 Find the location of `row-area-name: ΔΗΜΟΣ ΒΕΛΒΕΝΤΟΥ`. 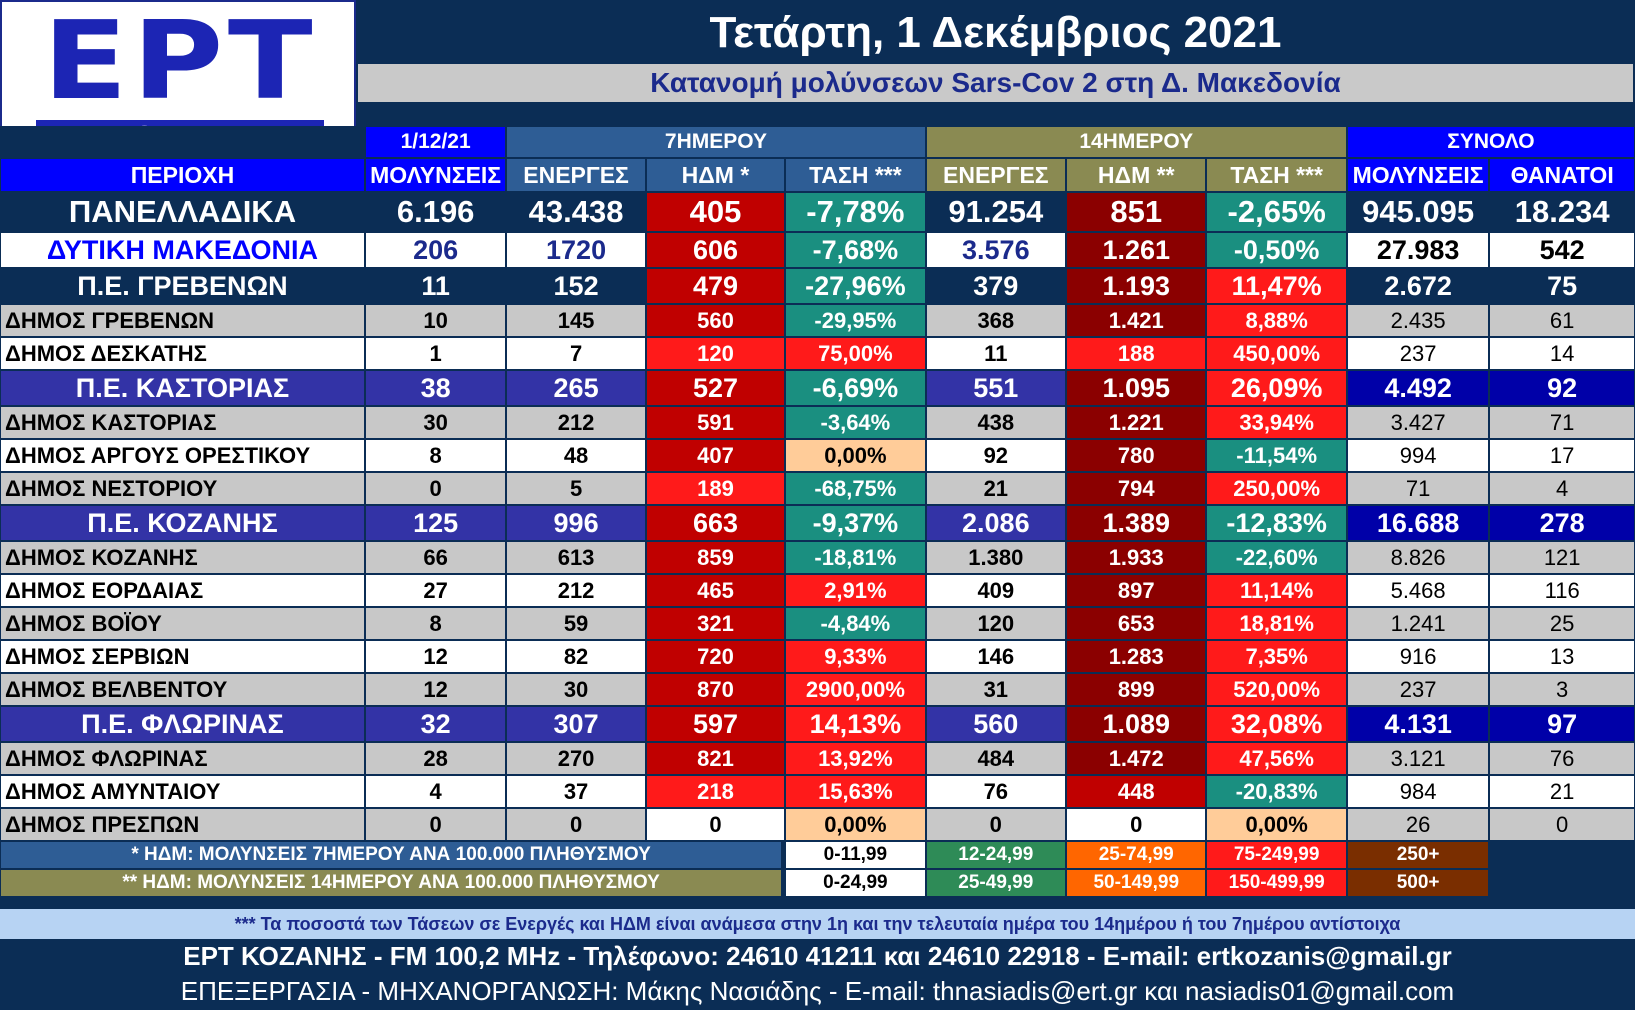

row-area-name: ΔΗΜΟΣ ΒΕΛΒΕΝΤΟΥ is located at coordinates (182, 689).